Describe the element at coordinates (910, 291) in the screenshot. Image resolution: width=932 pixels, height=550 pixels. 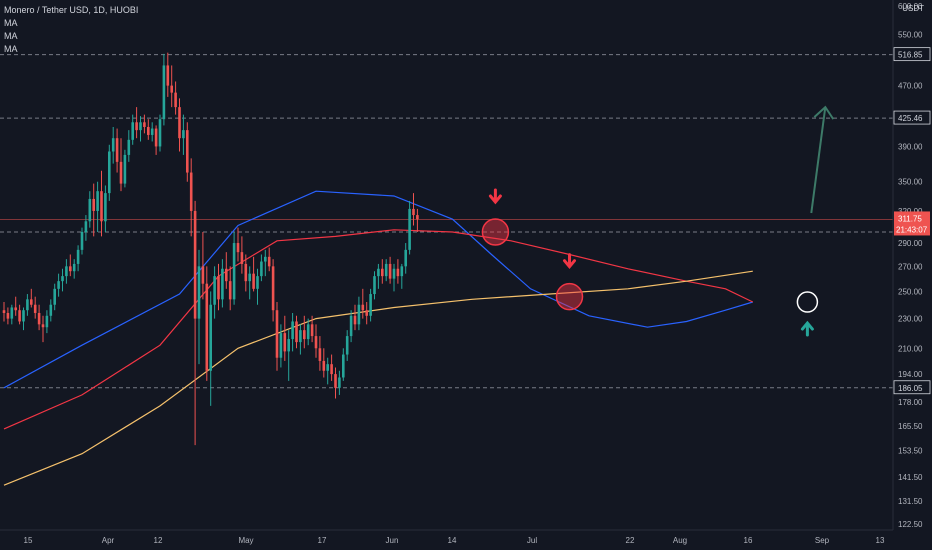
I see `price-tick-label: 250.00` at that location.